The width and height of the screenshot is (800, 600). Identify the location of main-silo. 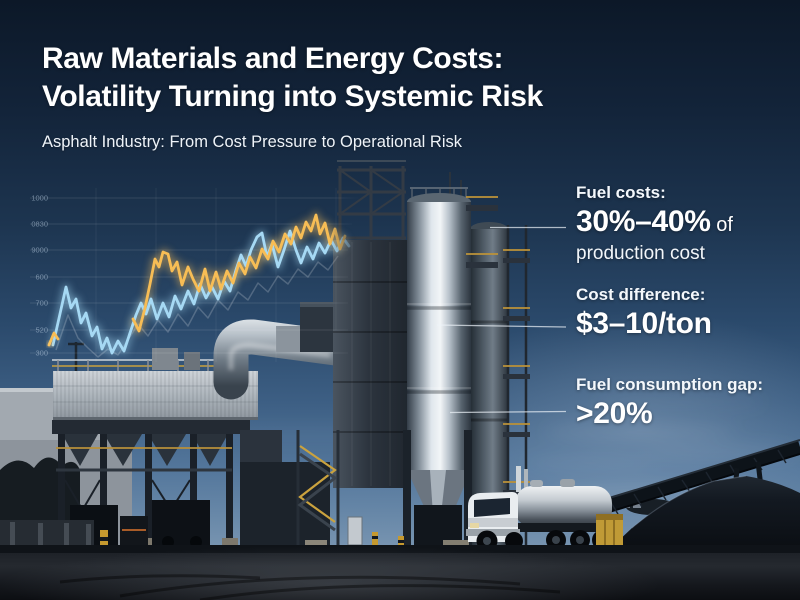
(437, 361).